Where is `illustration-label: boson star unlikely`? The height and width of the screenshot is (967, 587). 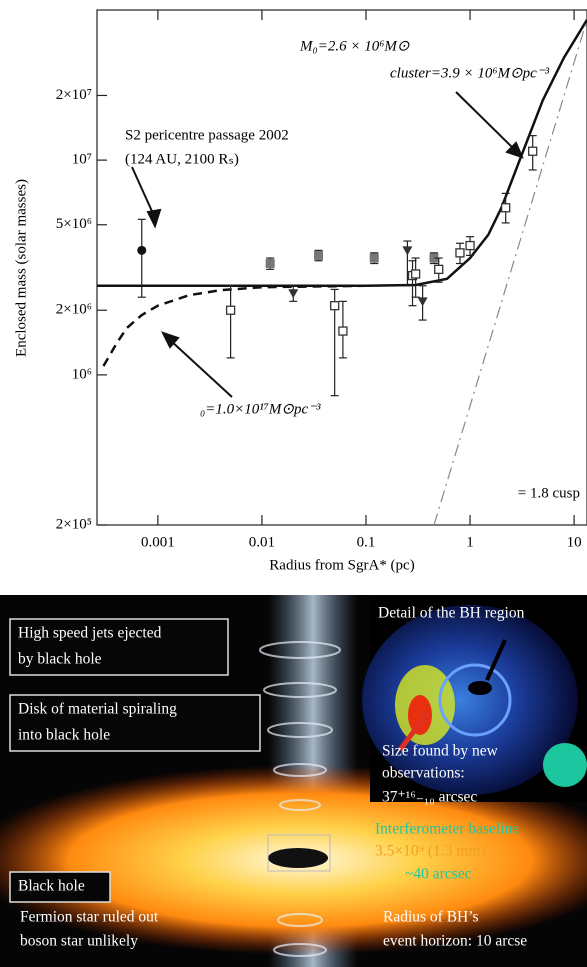
illustration-label: boson star unlikely is located at coordinates (79, 941).